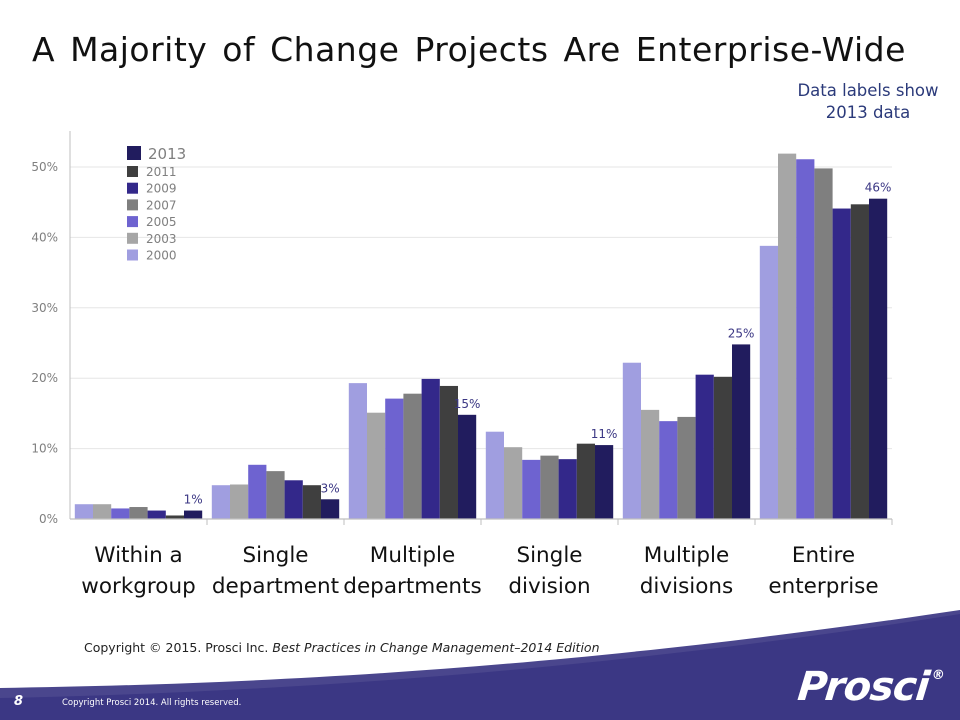 Image resolution: width=960 pixels, height=720 pixels. I want to click on data-label: 25%, so click(741, 333).